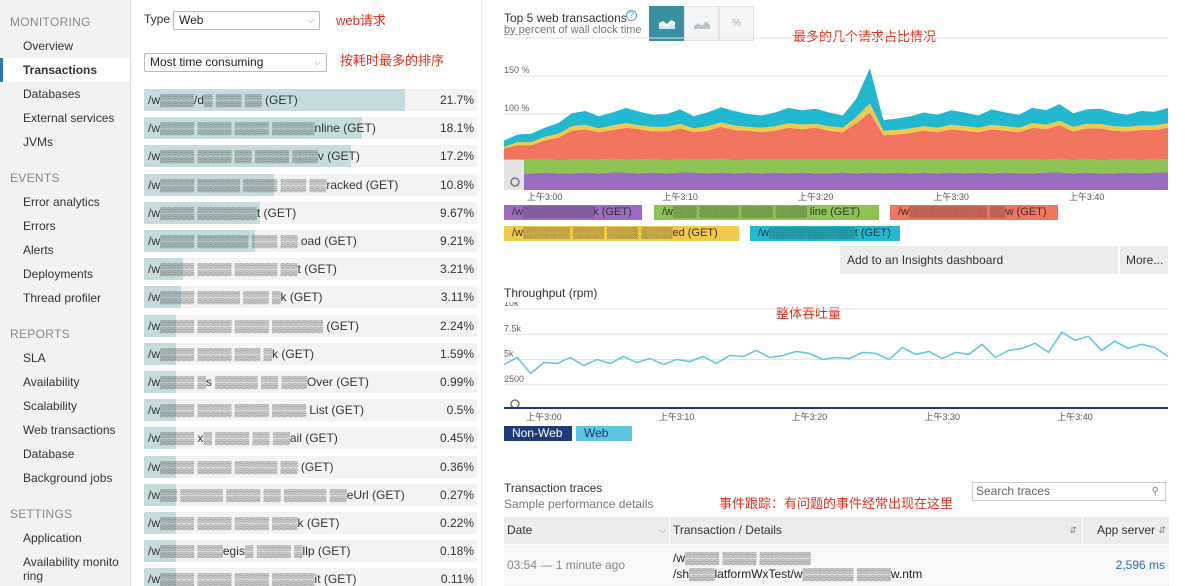  Describe the element at coordinates (310, 577) in the screenshot. I see `transaction-row: /w▒▒▒▒ ▒▒▒▒ ▒▒▒▒ ▒▒▒▒▒it (GET) 0.11%` at that location.